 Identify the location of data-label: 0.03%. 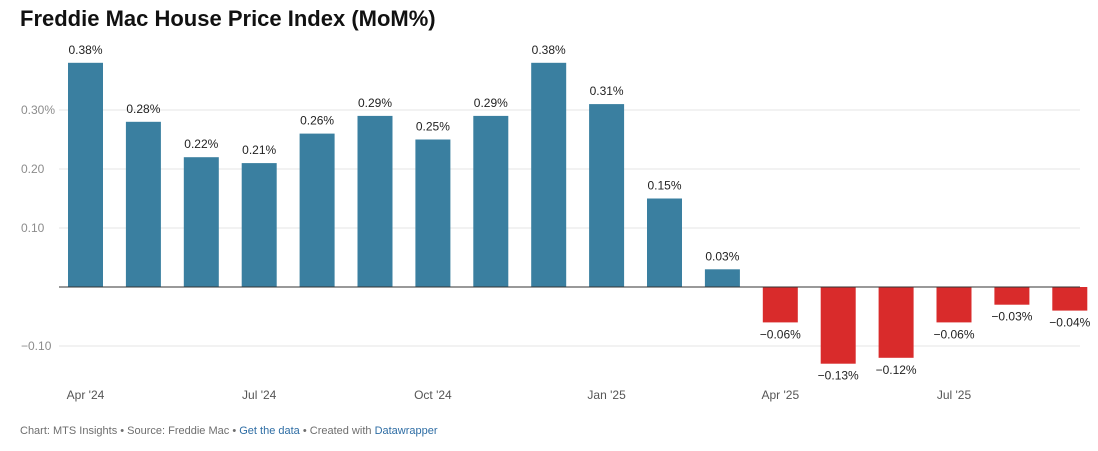
(722, 256).